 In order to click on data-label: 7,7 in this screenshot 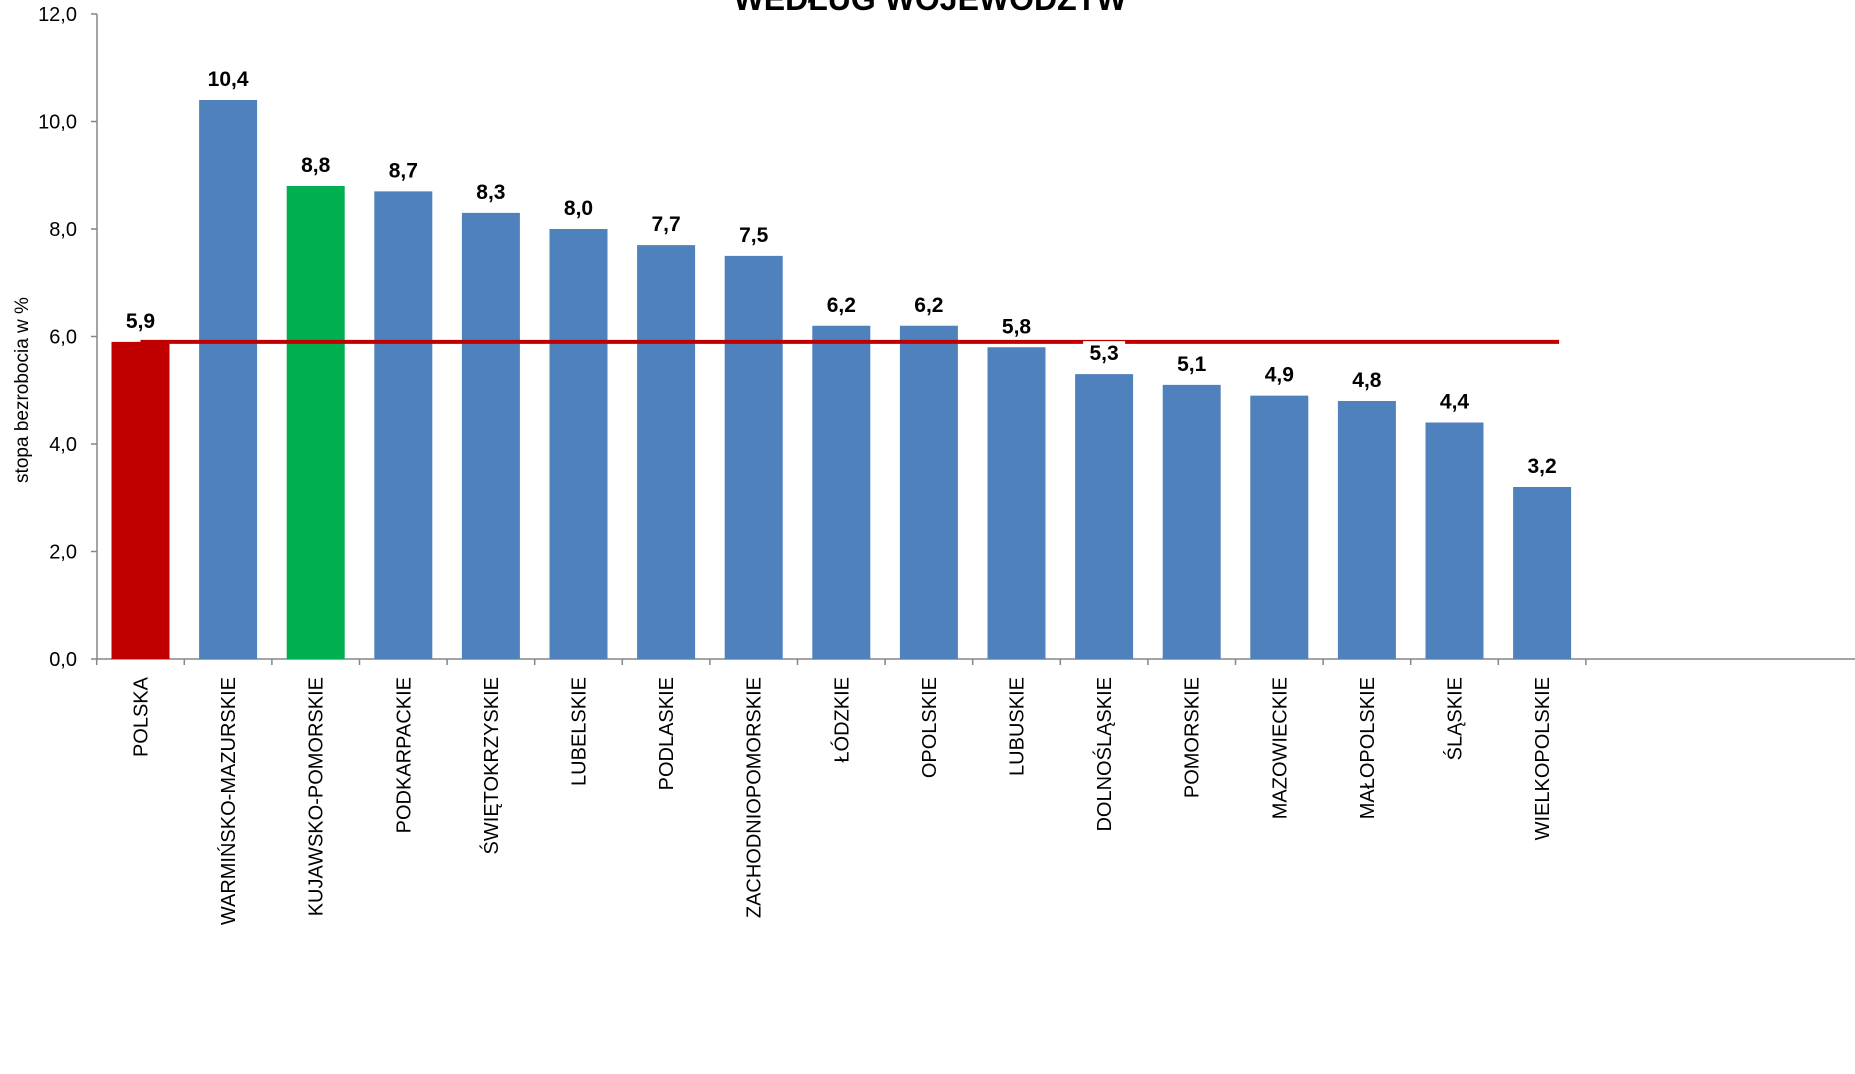, I will do `click(665, 224)`.